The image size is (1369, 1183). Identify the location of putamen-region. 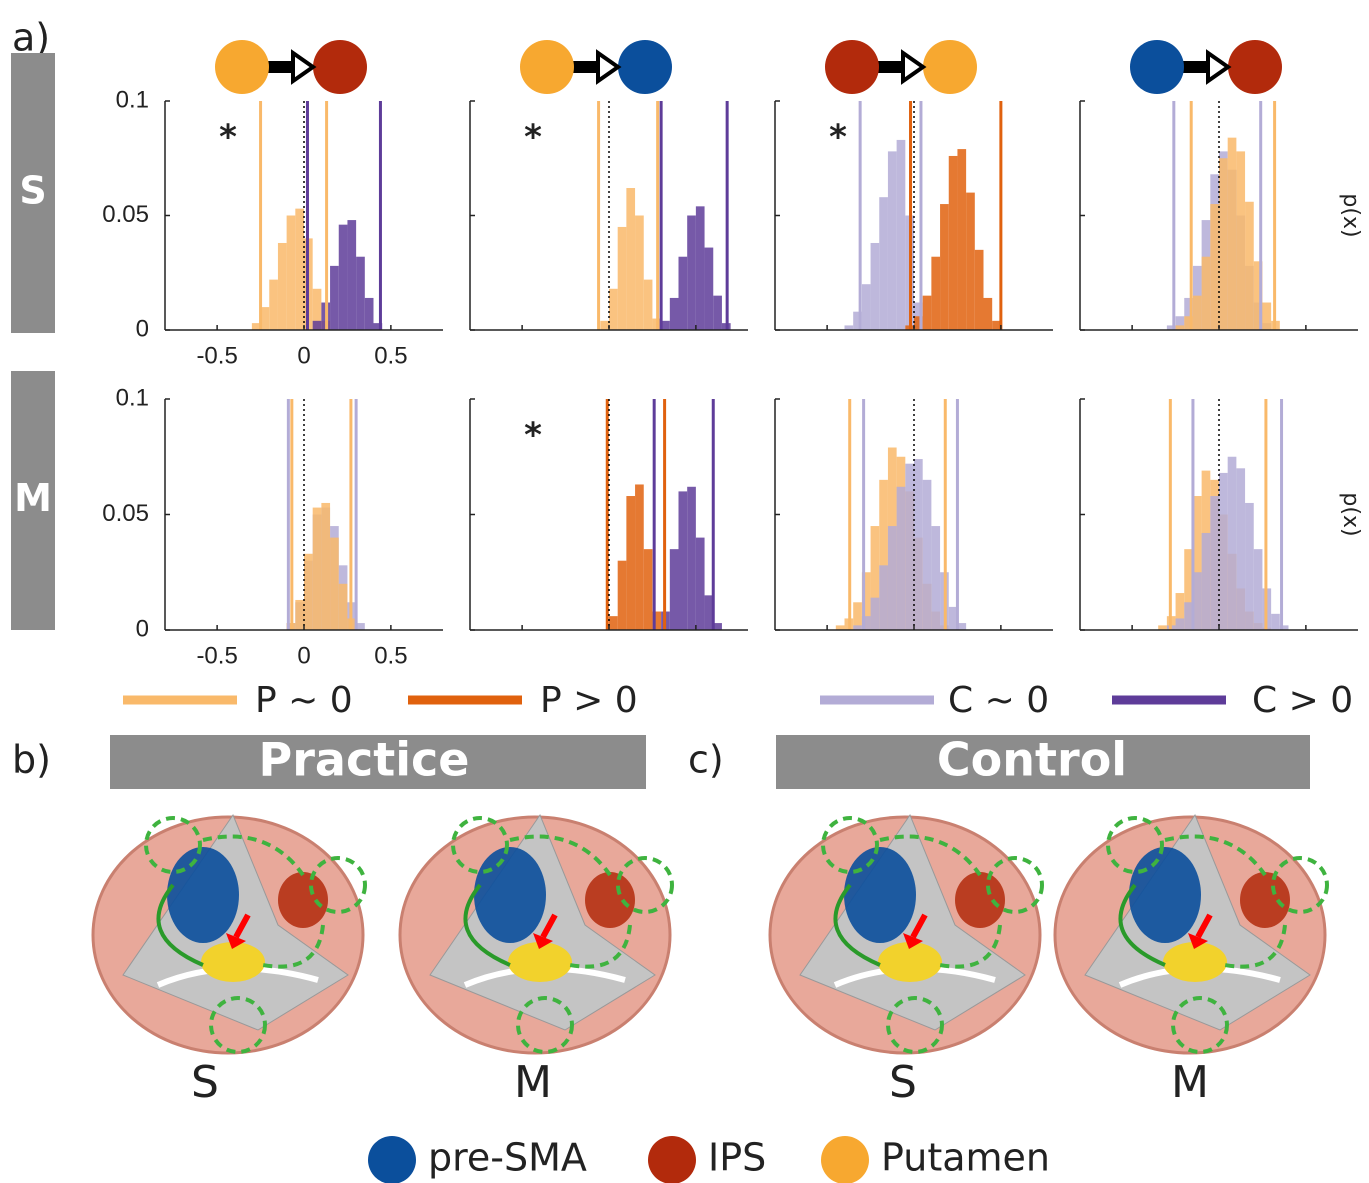
(233, 962).